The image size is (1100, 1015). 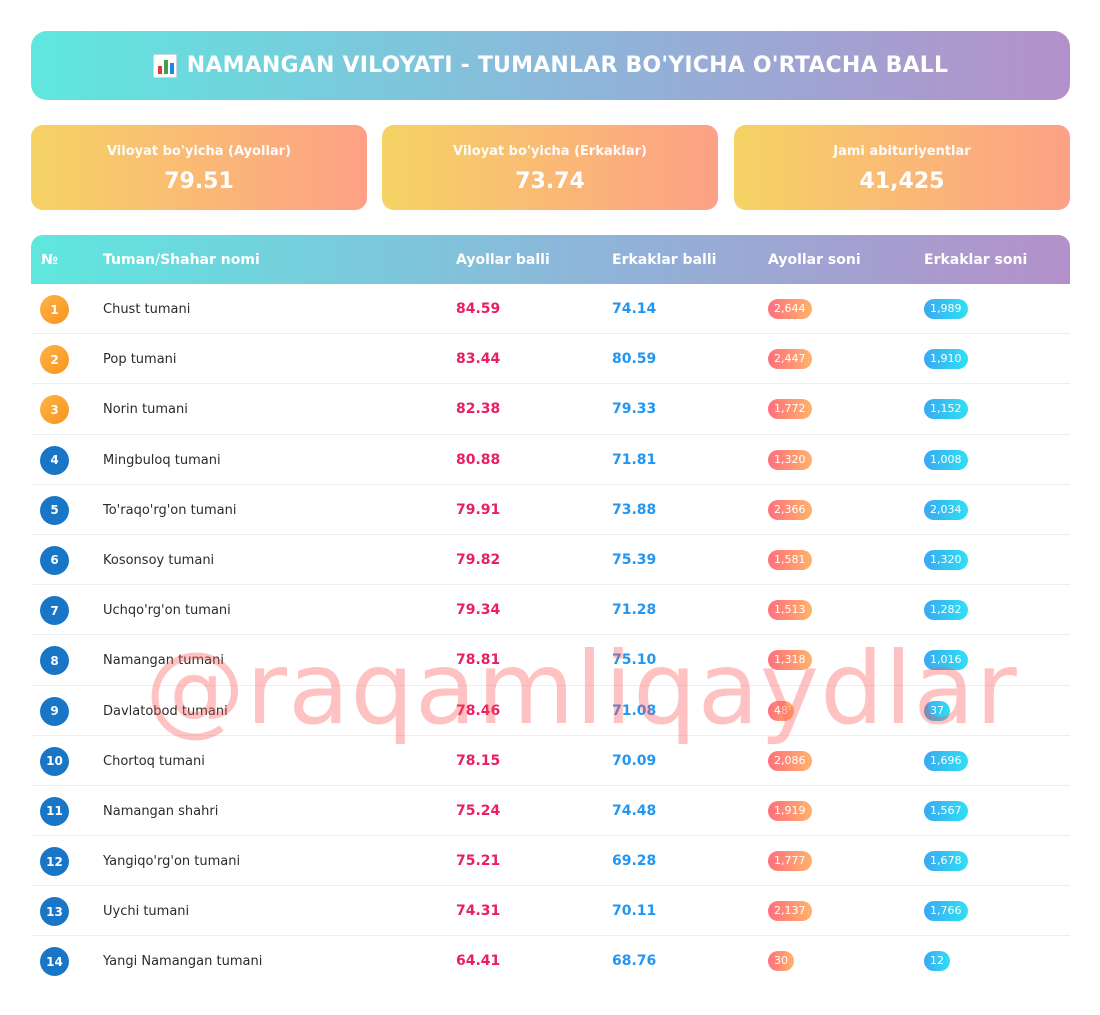 What do you see at coordinates (54, 309) in the screenshot?
I see `rank-badge: 1` at bounding box center [54, 309].